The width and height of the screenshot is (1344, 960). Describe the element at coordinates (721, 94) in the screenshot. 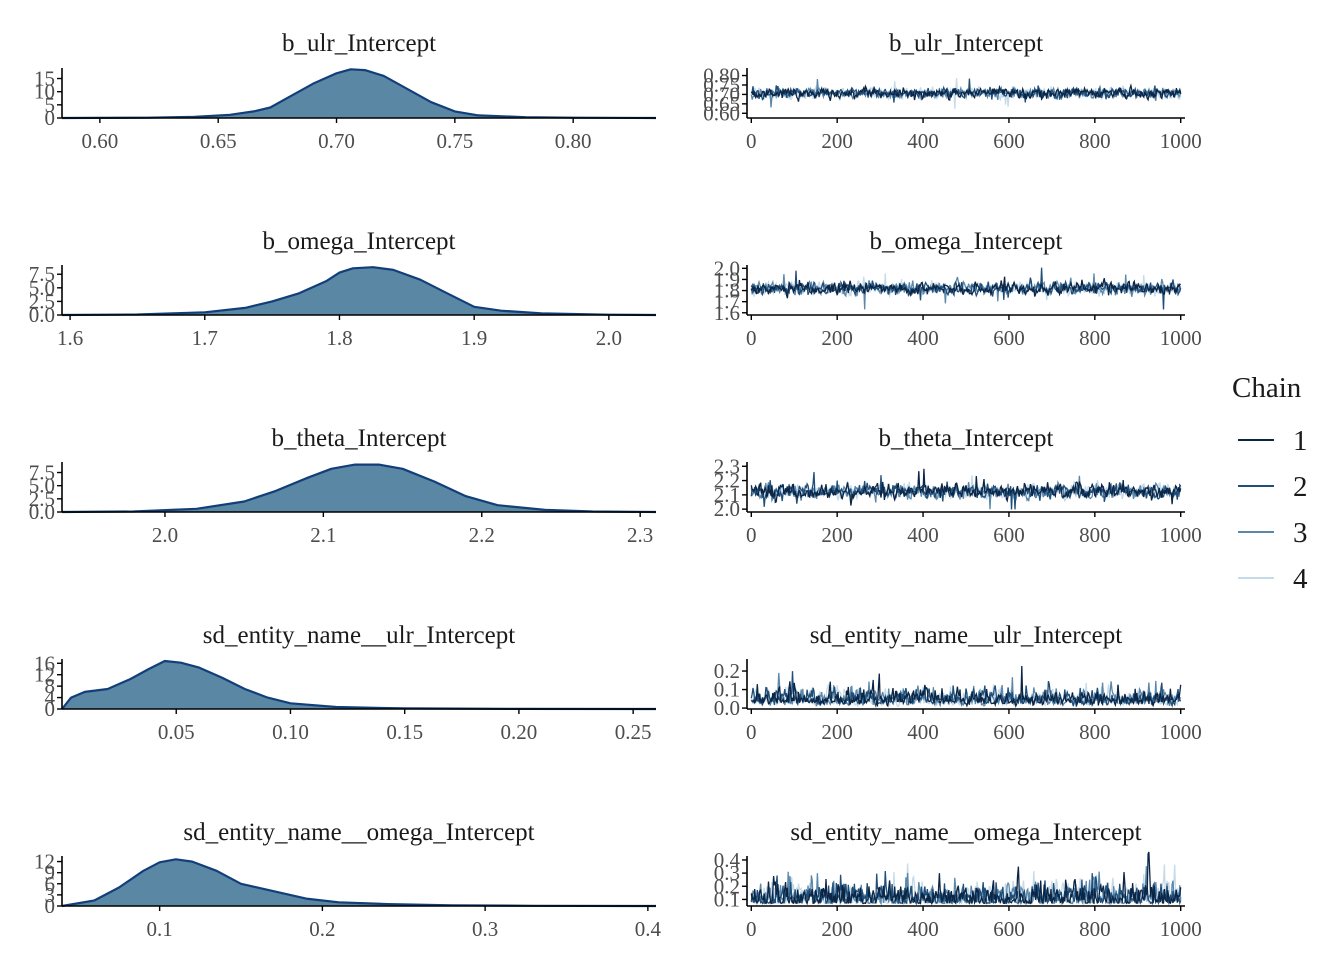

I see `y-tick-label: 0.70` at that location.